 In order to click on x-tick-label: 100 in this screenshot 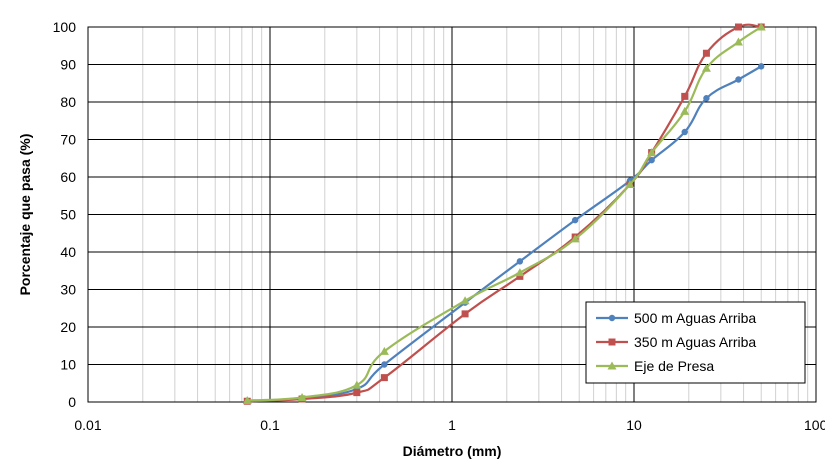, I will do `click(814, 425)`.